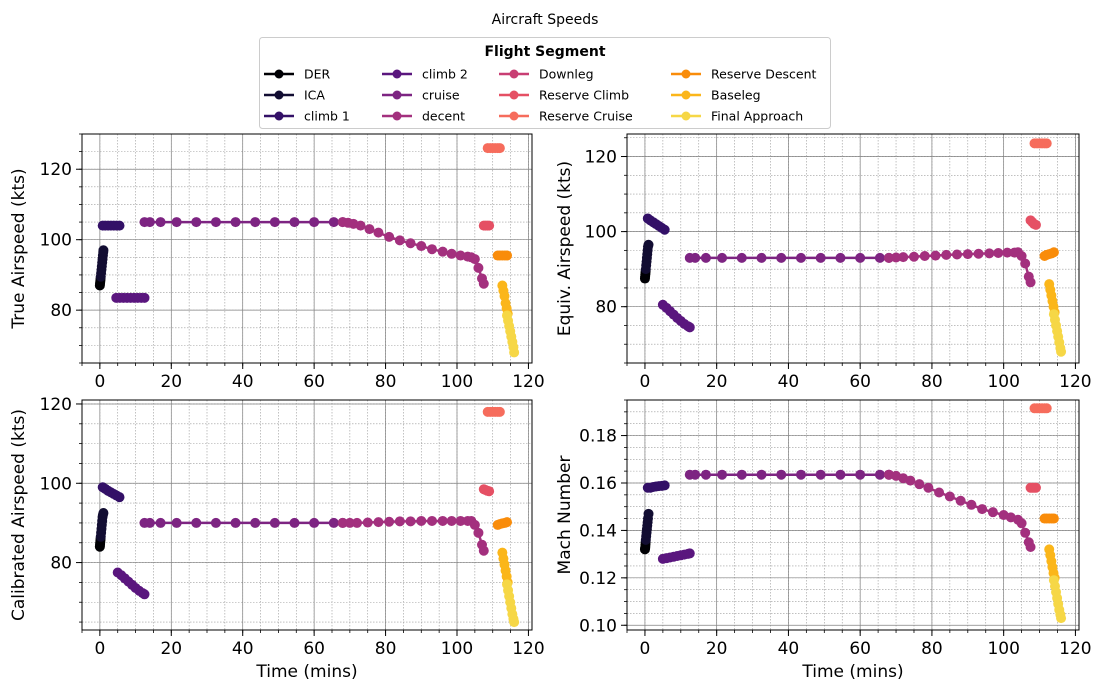  I want to click on legend-entry: climb 2, so click(425, 74).